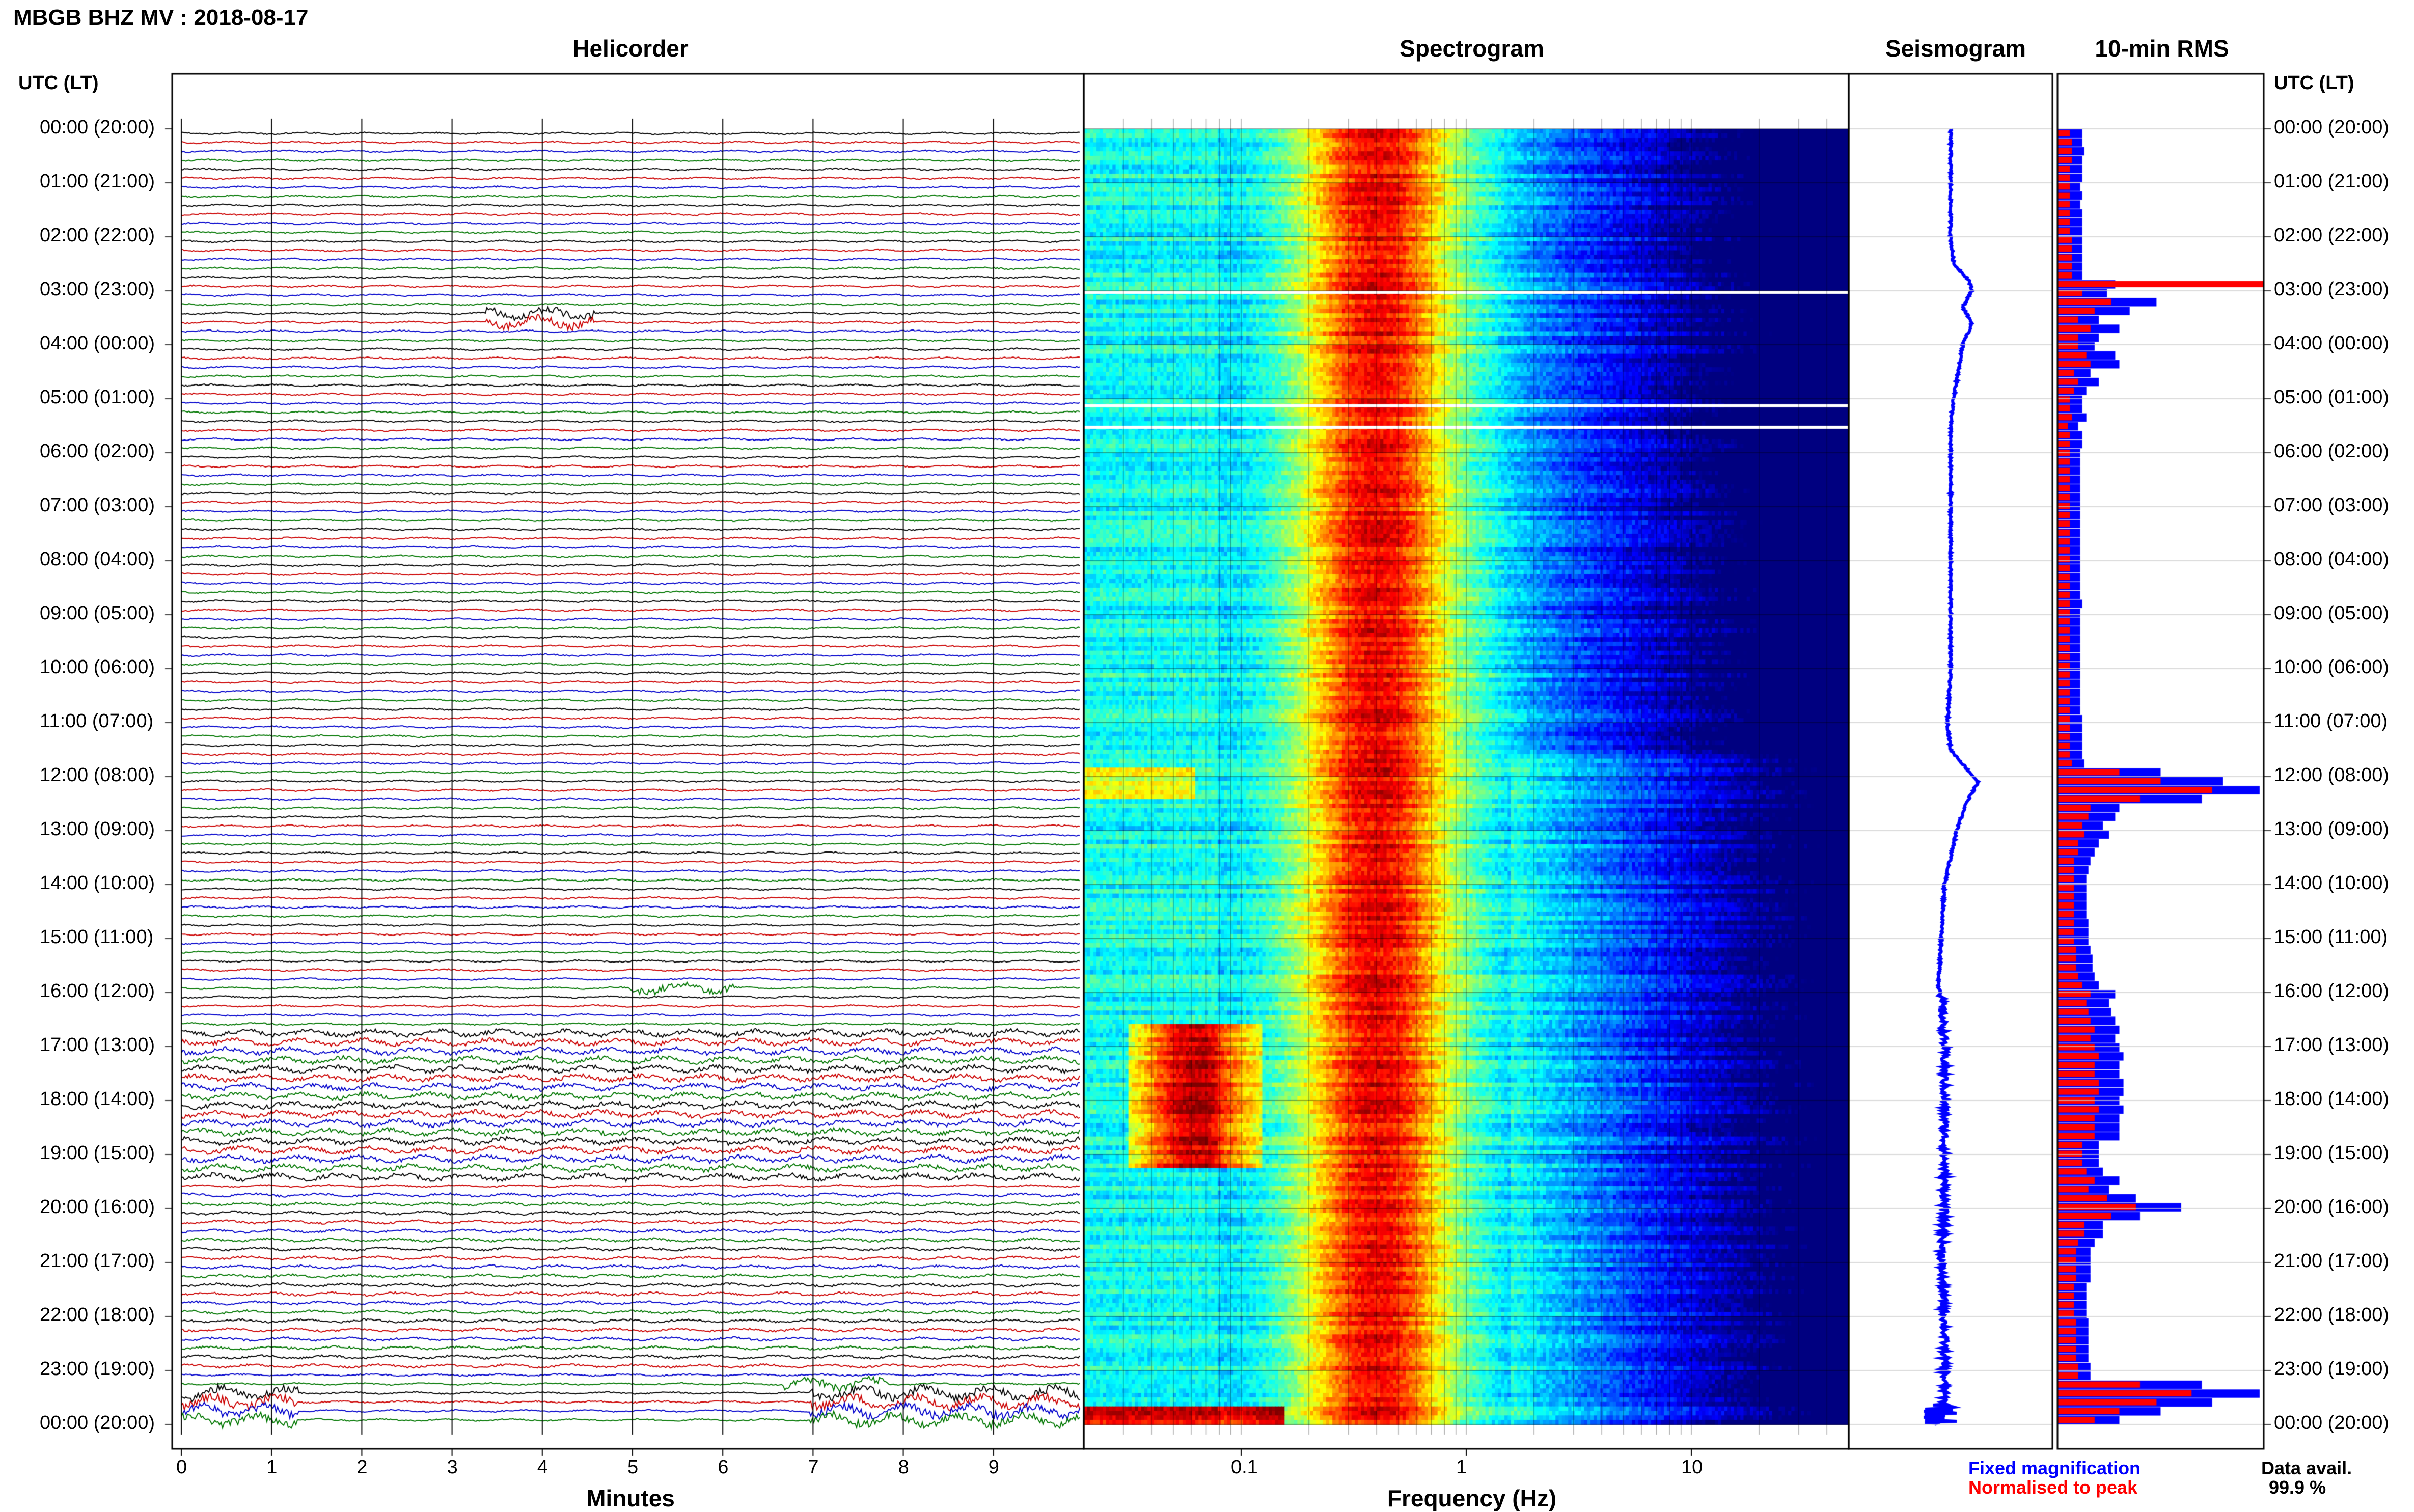  What do you see at coordinates (97, 505) in the screenshot?
I see `time-label-left: 07:00 (03:00)` at bounding box center [97, 505].